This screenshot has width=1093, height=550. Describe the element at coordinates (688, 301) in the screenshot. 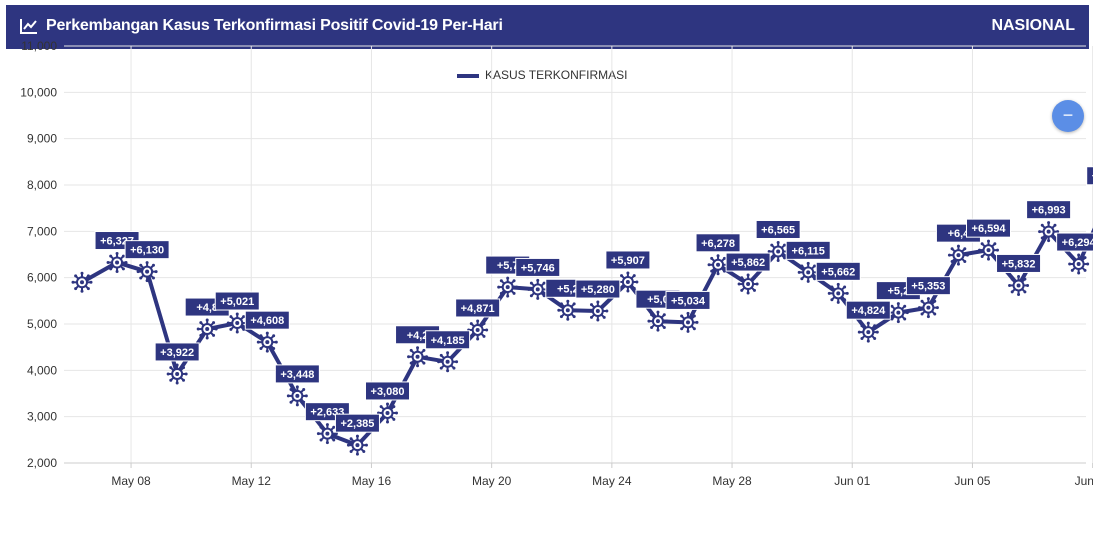

I see `svg-text: +5,034` at that location.